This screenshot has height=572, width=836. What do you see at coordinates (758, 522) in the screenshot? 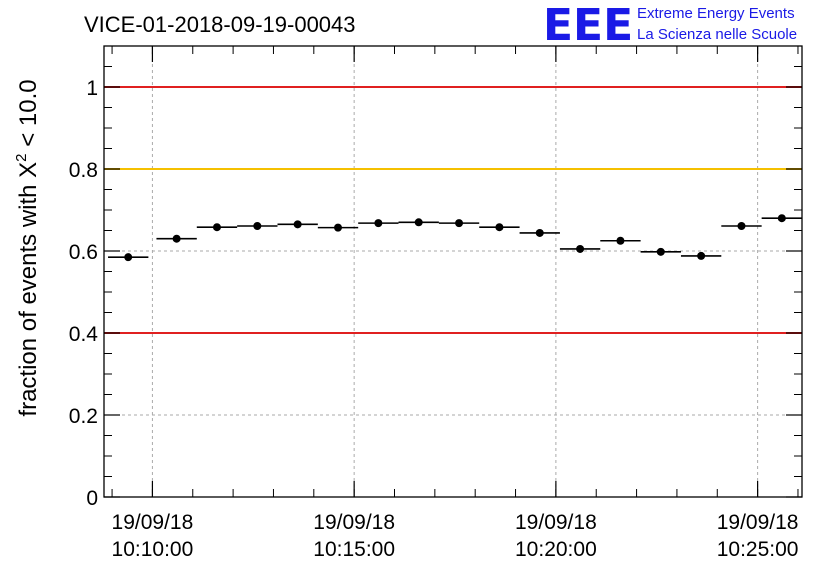
I see `x-tick-label-3-0: 19/09/18` at bounding box center [758, 522].